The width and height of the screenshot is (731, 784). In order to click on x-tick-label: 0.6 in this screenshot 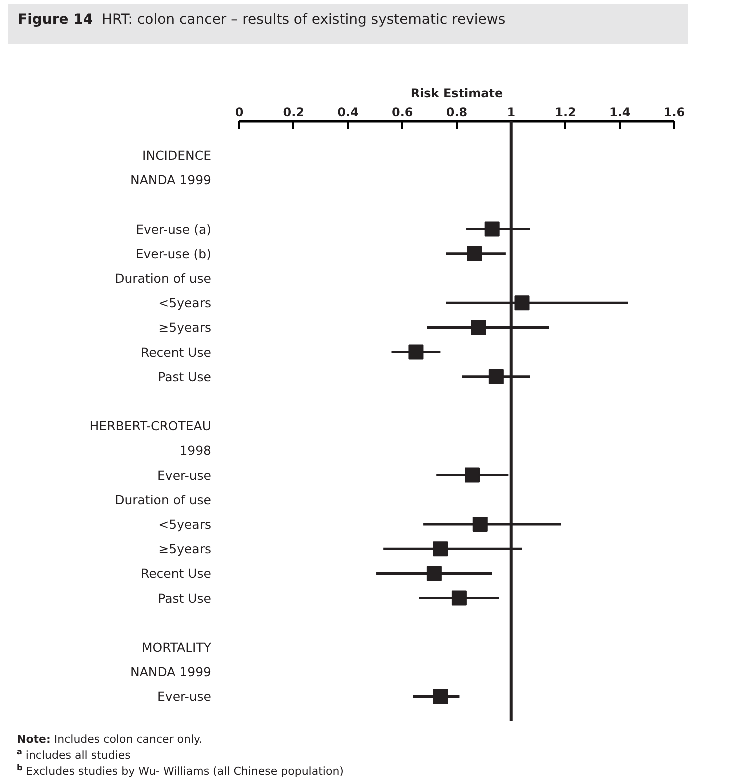, I will do `click(403, 113)`.